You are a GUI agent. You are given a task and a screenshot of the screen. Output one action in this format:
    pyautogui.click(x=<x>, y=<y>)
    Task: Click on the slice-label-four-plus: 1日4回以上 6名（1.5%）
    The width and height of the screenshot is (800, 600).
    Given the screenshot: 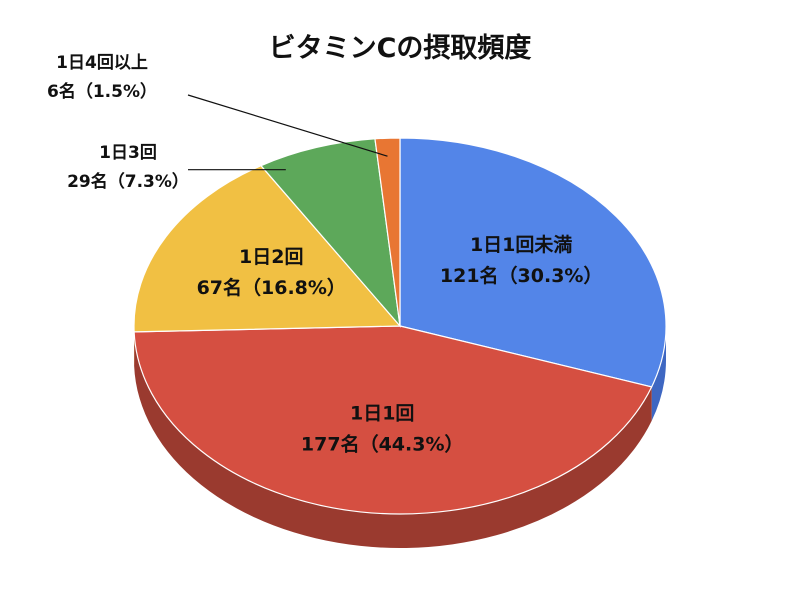 What is the action you would take?
    pyautogui.click(x=102, y=77)
    